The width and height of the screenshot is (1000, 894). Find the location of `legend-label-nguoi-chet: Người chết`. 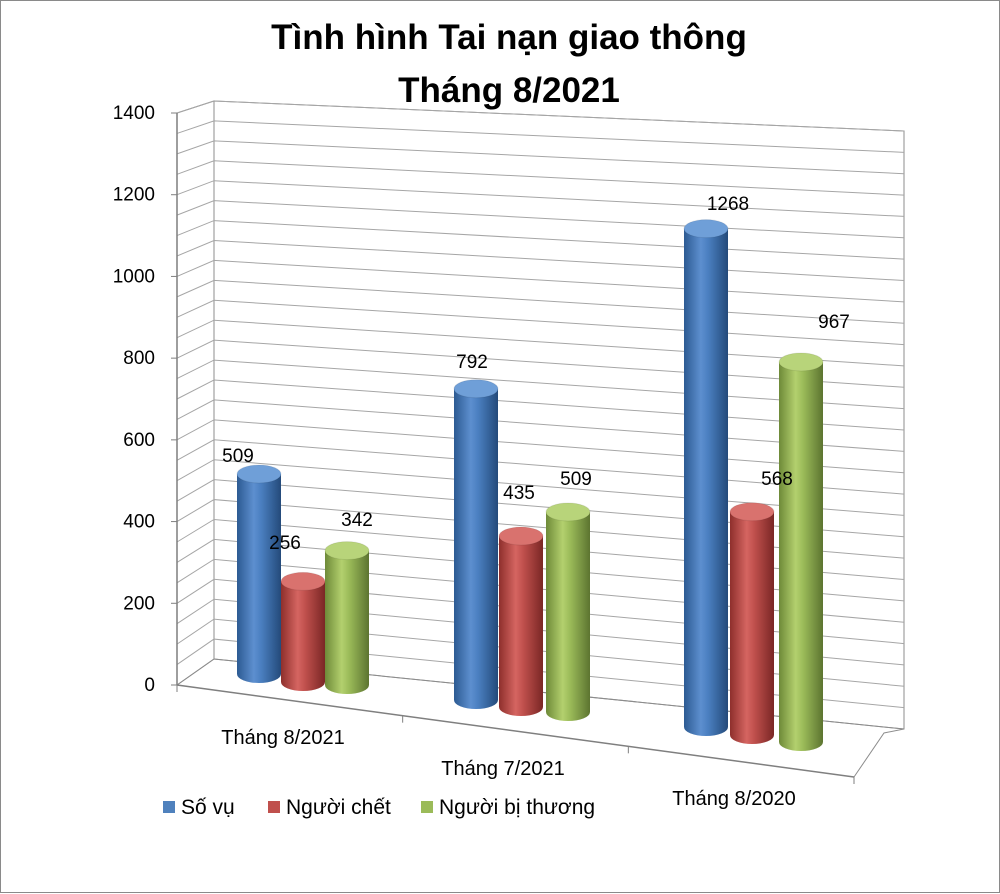

legend-label-nguoi-chet: Người chết is located at coordinates (338, 807).